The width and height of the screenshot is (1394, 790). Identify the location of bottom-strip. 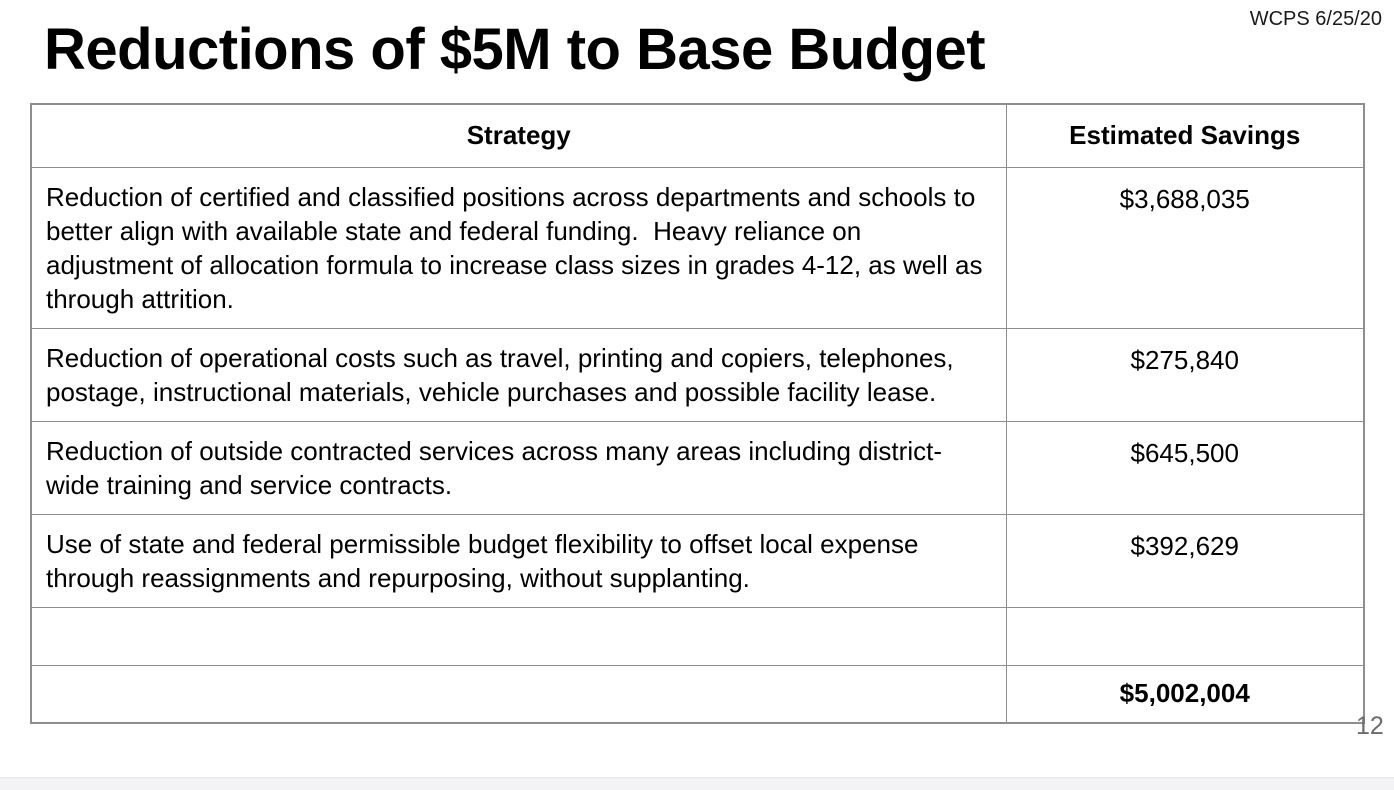
(697, 783).